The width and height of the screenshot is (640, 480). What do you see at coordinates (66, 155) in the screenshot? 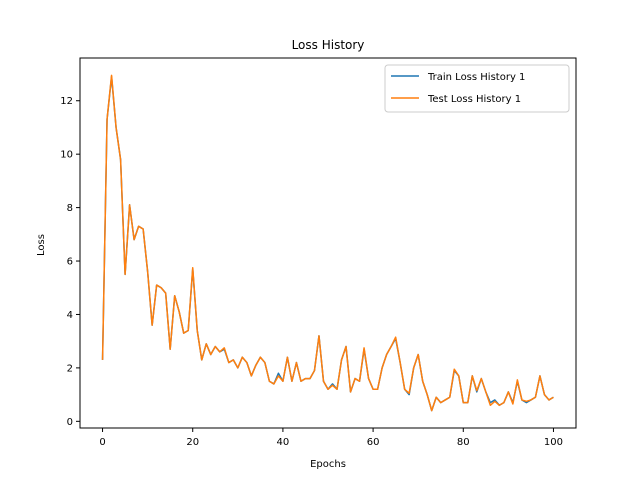
I see `y-tick-label: 10` at bounding box center [66, 155].